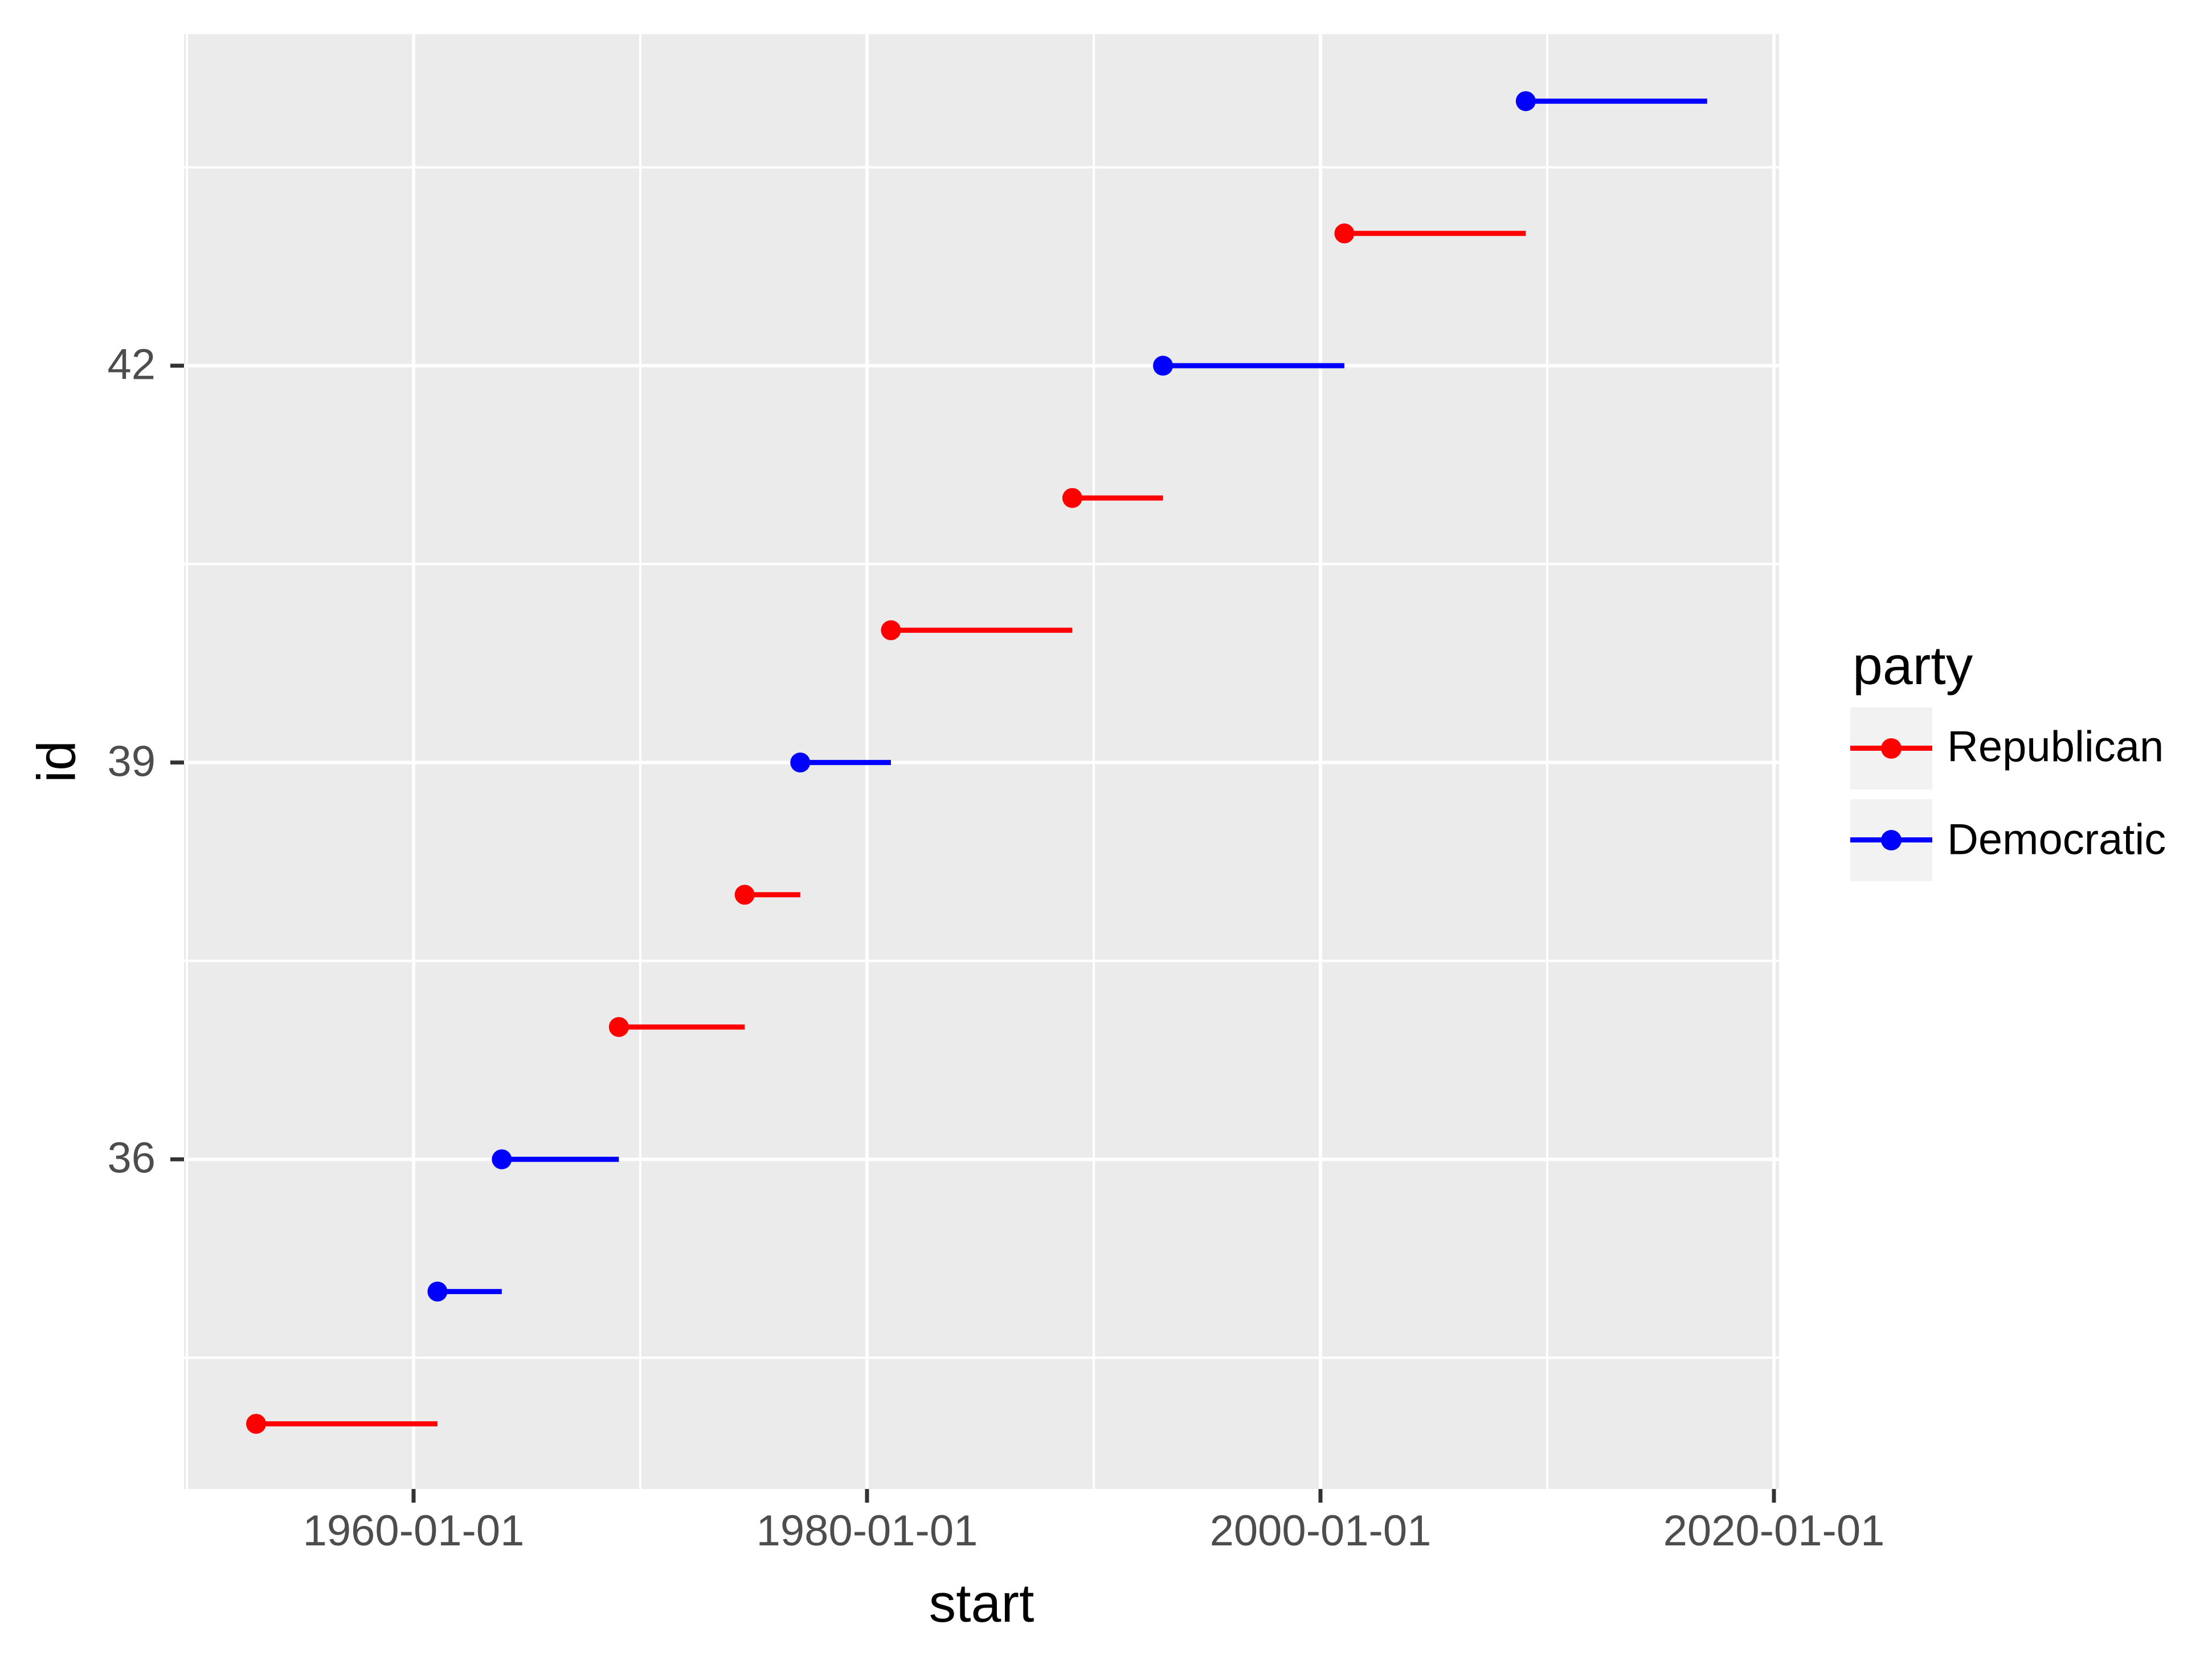 The image size is (2212, 1665). Describe the element at coordinates (131, 364) in the screenshot. I see `y-tick-label-42: 42` at that location.